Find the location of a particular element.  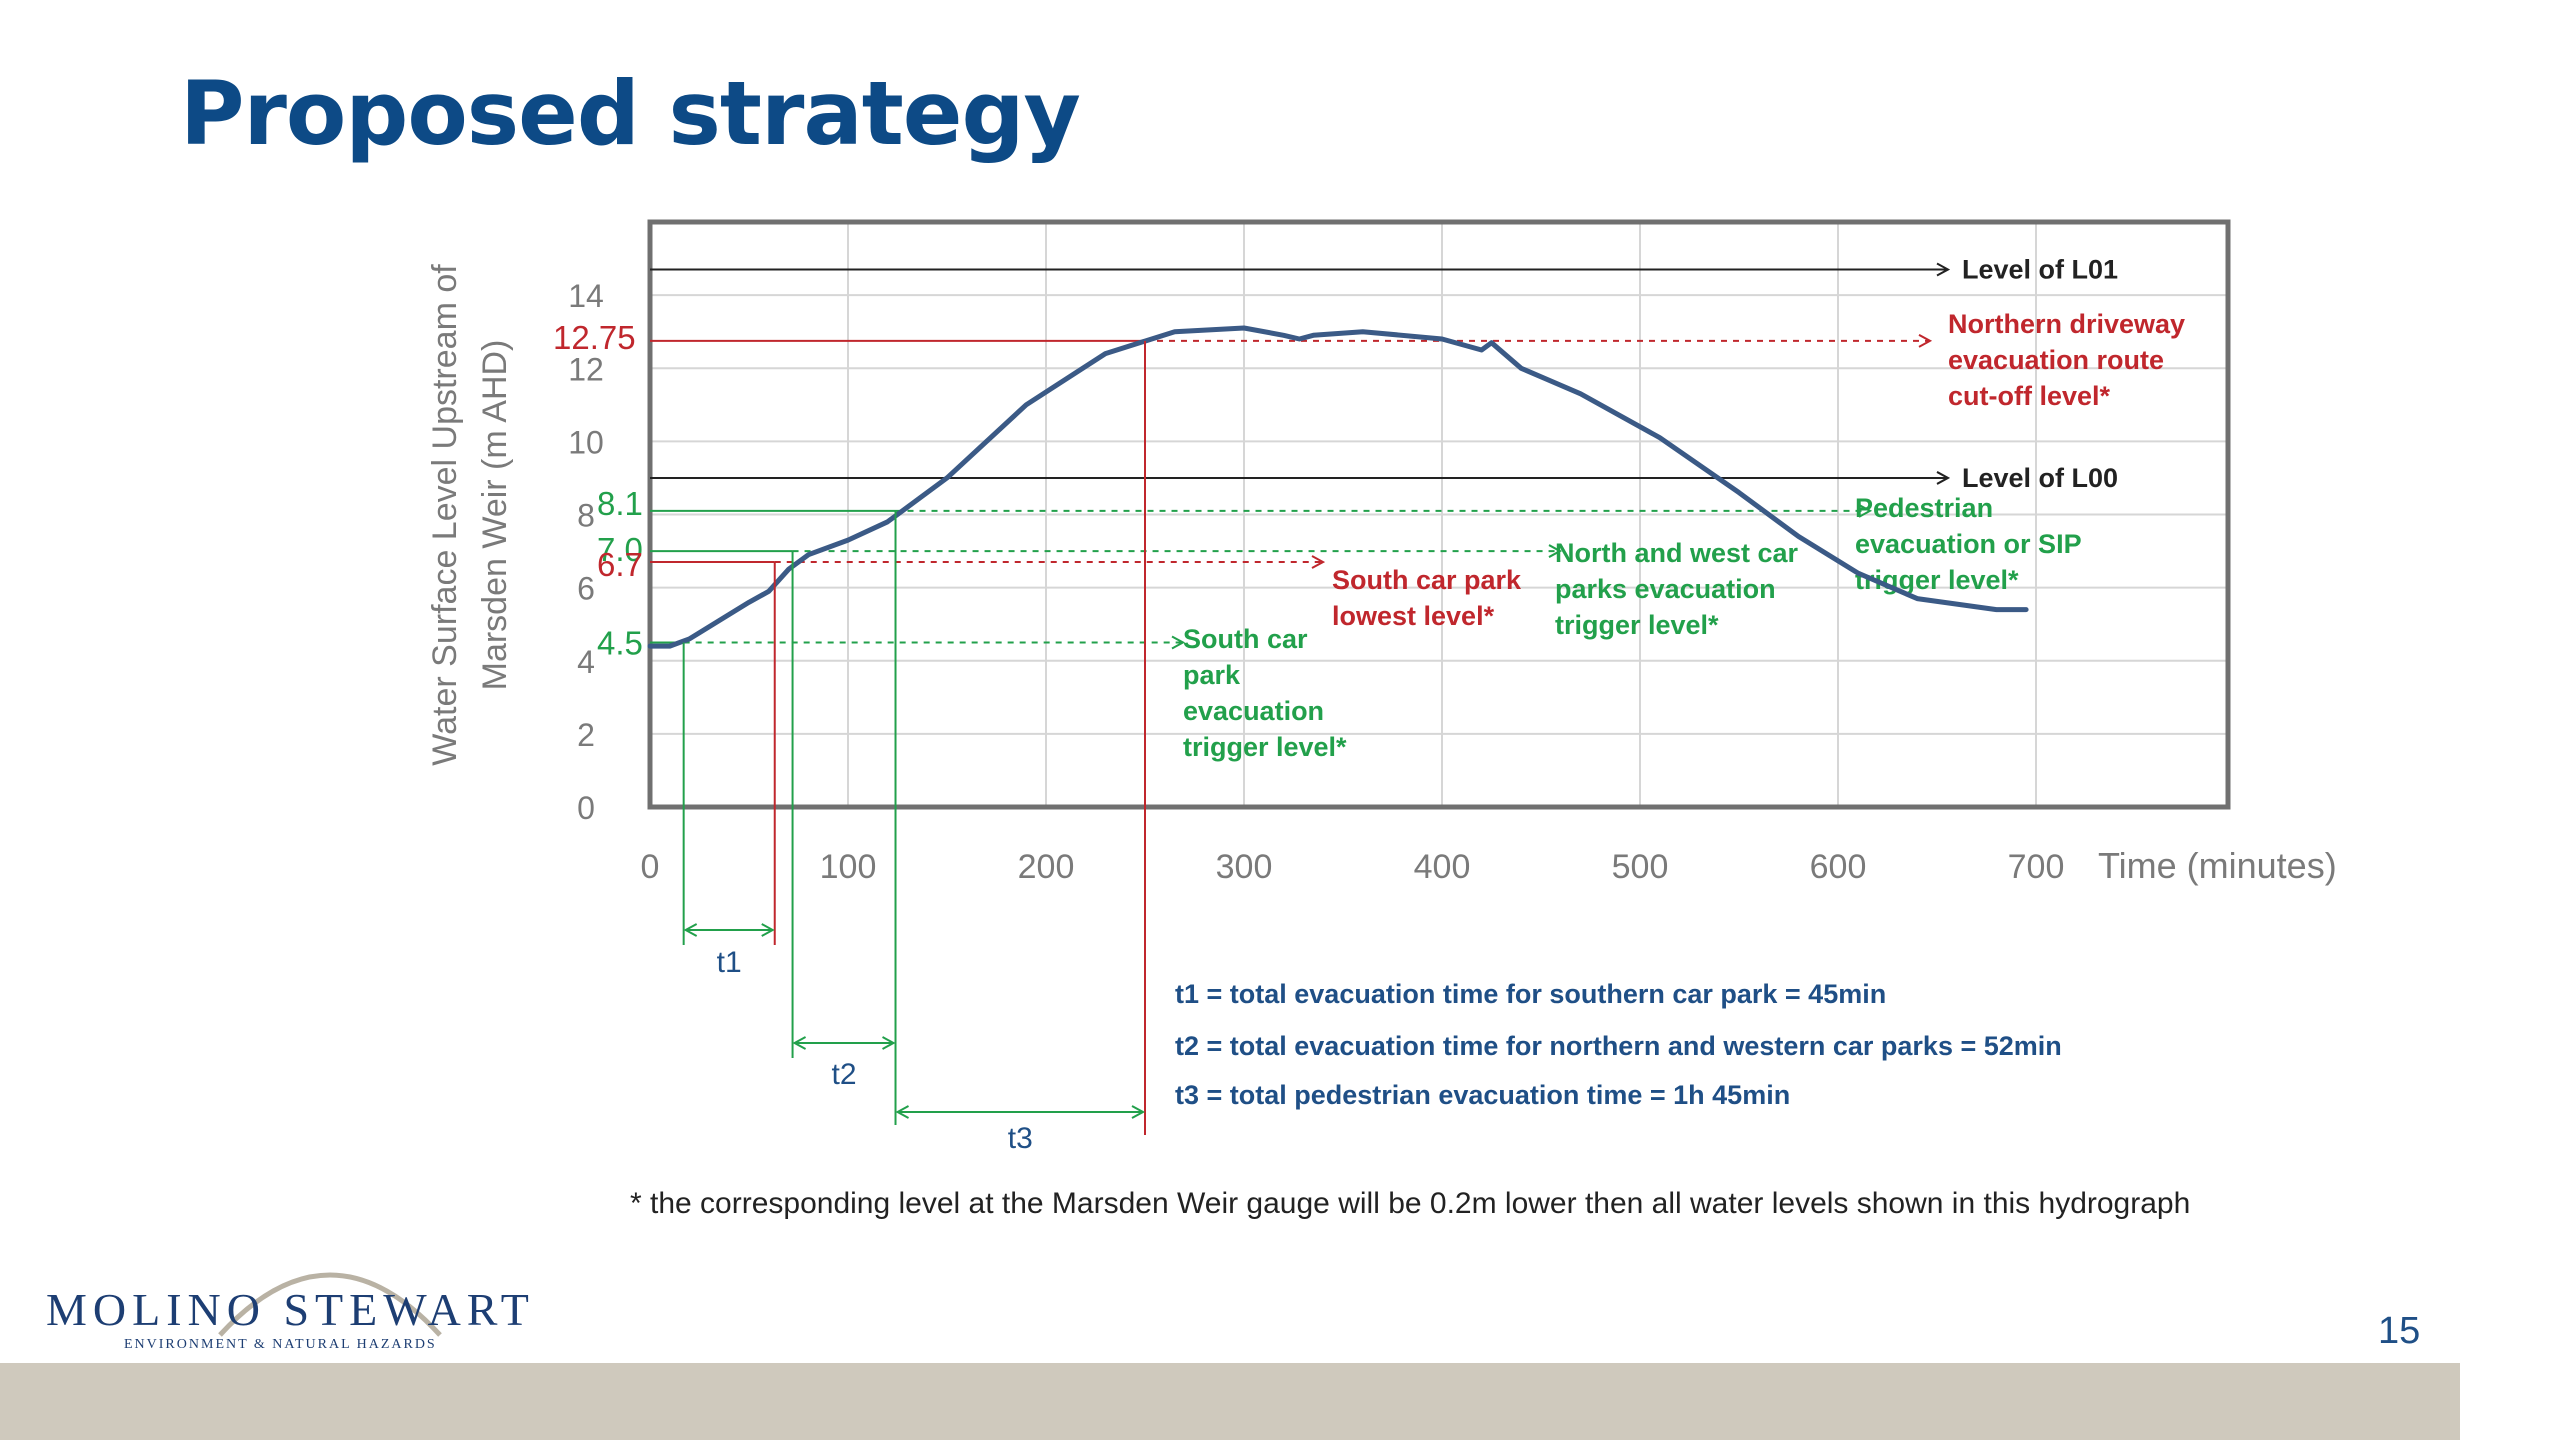

x-tick-label: 300 is located at coordinates (1244, 867).